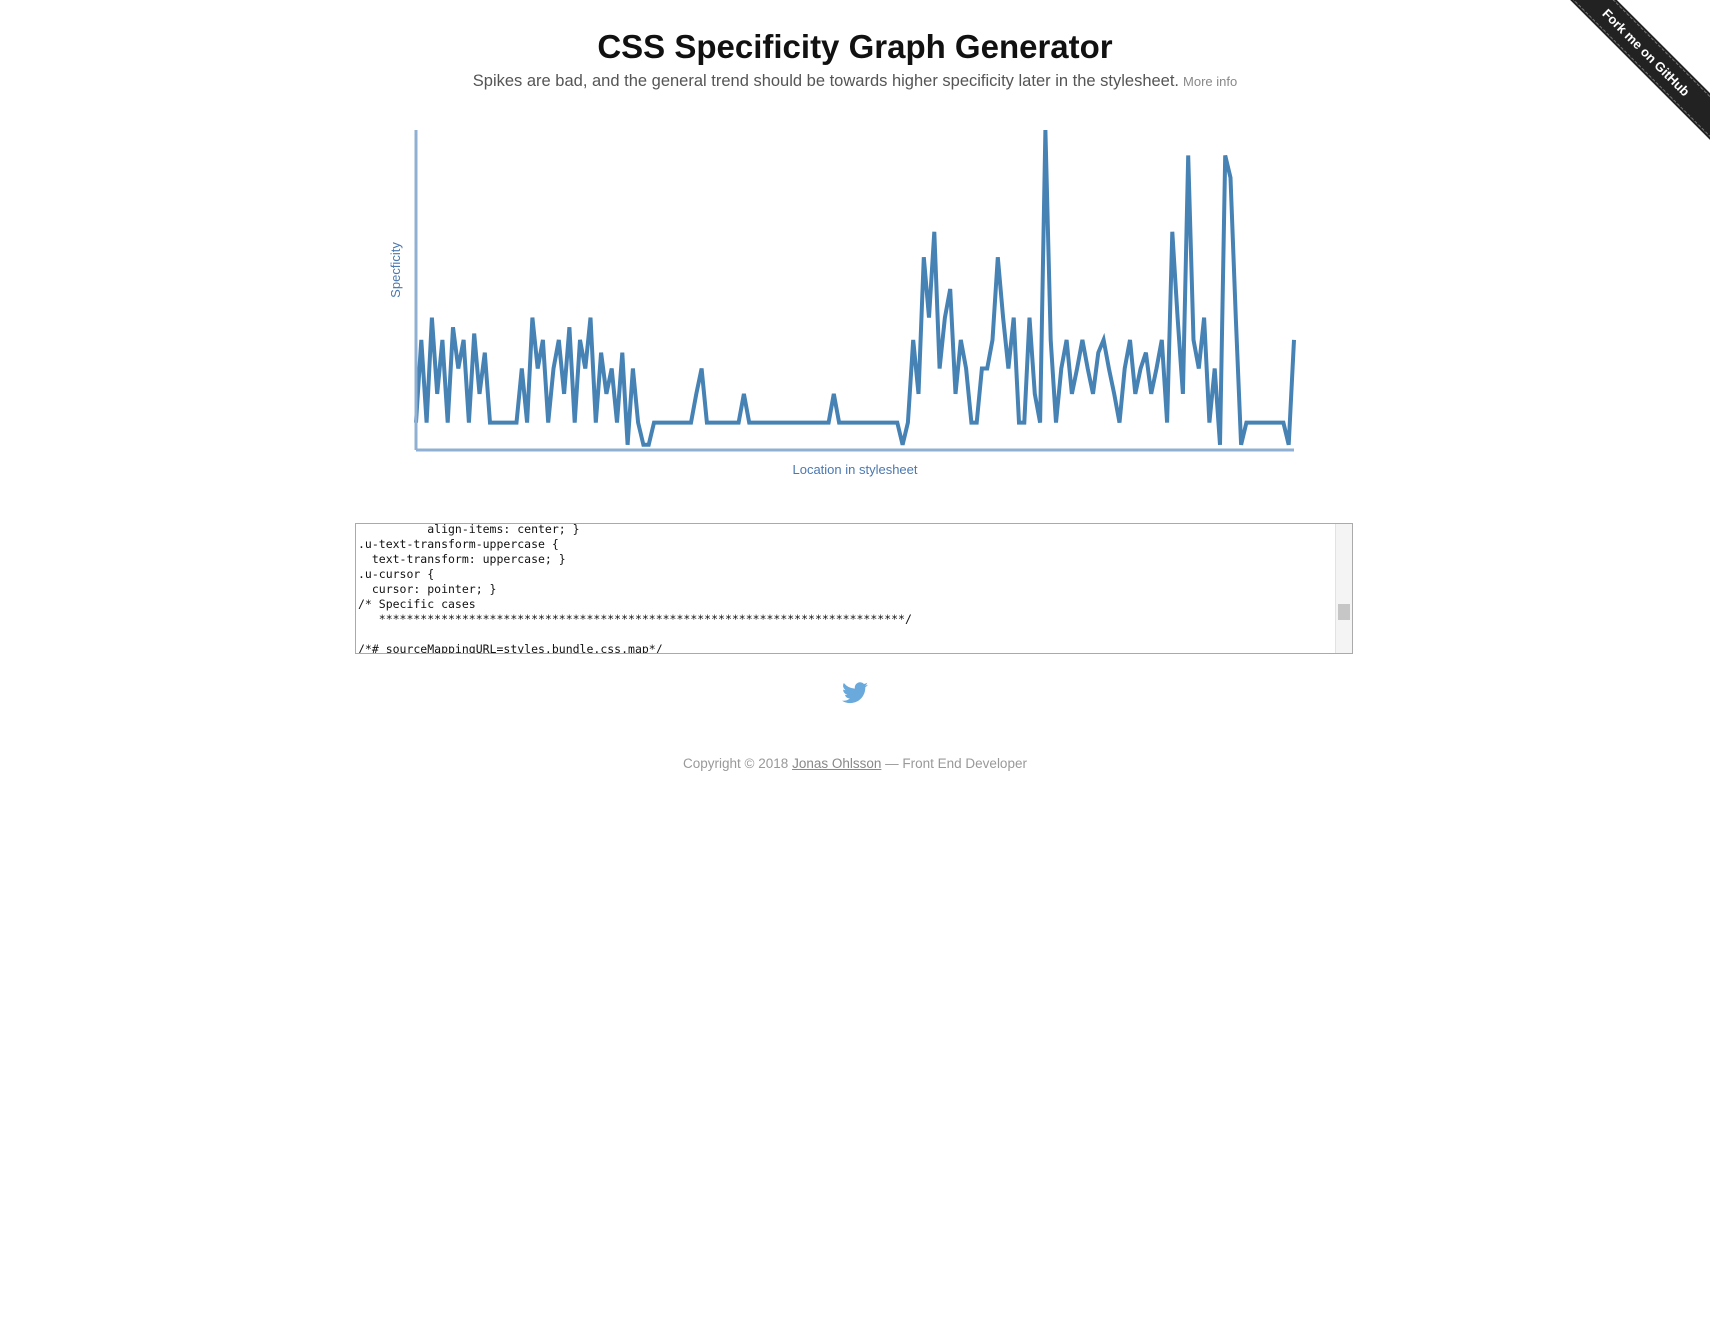 This screenshot has height=1324, width=1710. What do you see at coordinates (855, 288) in the screenshot?
I see `specificity-line` at bounding box center [855, 288].